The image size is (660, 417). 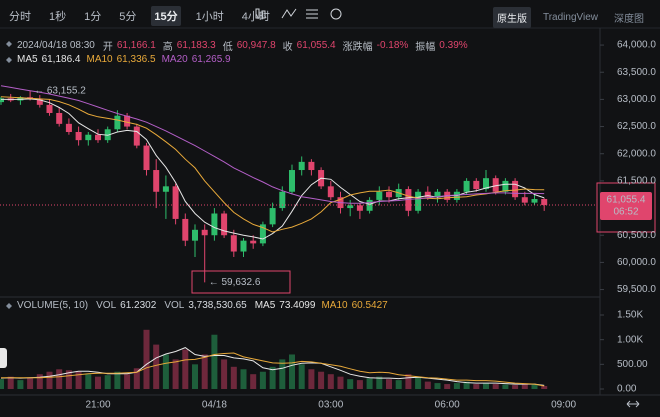 What do you see at coordinates (209, 17) in the screenshot?
I see `interval-button: 1小时` at bounding box center [209, 17].